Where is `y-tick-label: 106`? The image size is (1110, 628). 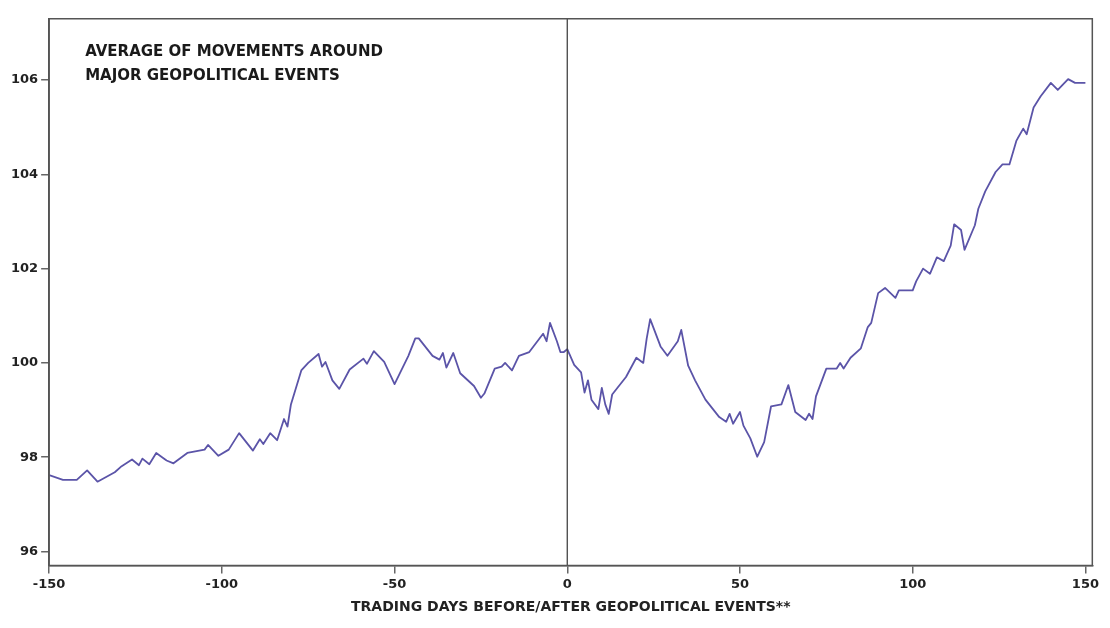
y-tick-label: 106 is located at coordinates (25, 79).